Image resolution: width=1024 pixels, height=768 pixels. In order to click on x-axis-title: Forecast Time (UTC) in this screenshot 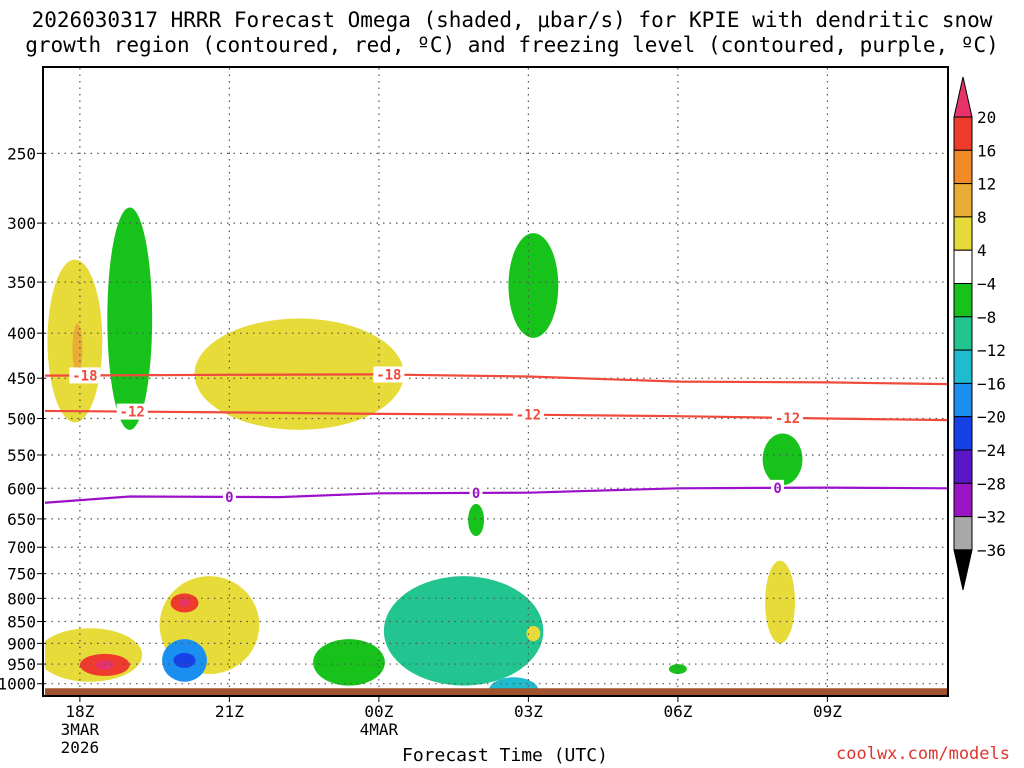, I will do `click(505, 755)`.